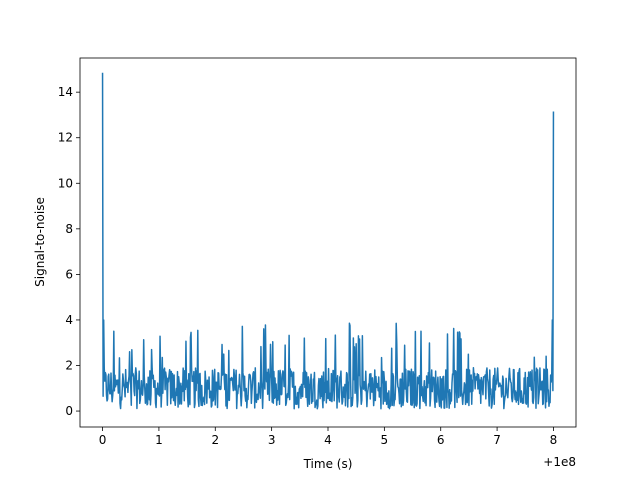  I want to click on y-tick-label: 12, so click(65, 138).